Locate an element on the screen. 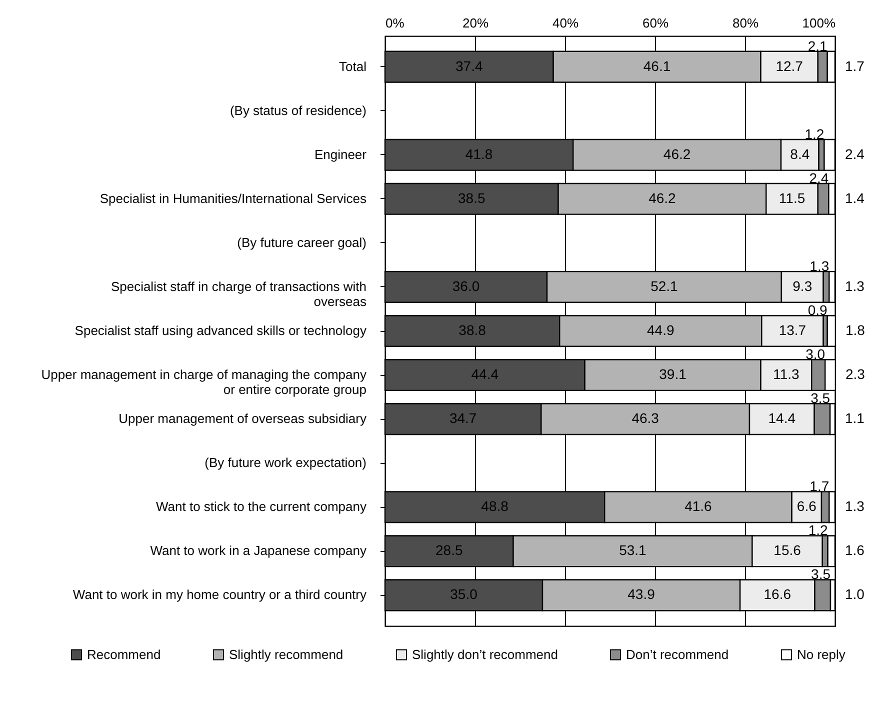 The image size is (887, 718). data-label: 11.5 is located at coordinates (792, 198).